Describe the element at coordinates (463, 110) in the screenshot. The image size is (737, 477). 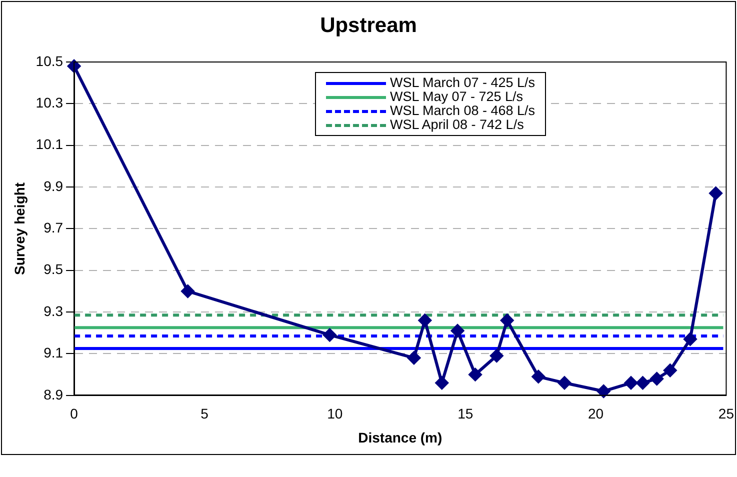
I see `legend-label: WSL March 08 - 468 L/s` at that location.